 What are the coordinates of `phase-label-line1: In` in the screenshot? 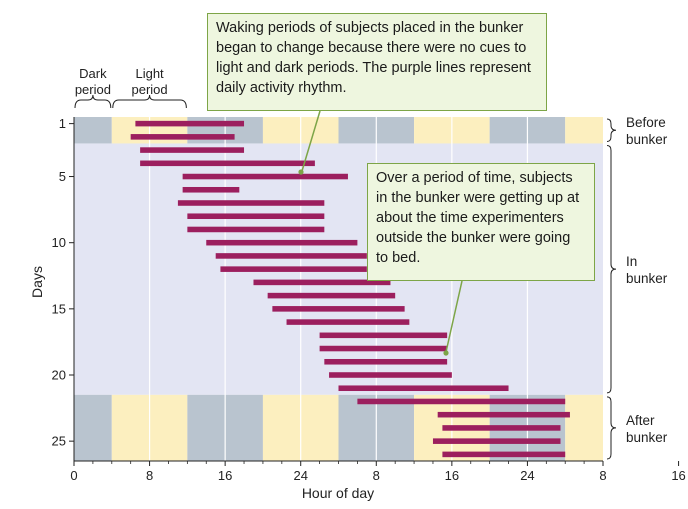 It's located at (631, 261).